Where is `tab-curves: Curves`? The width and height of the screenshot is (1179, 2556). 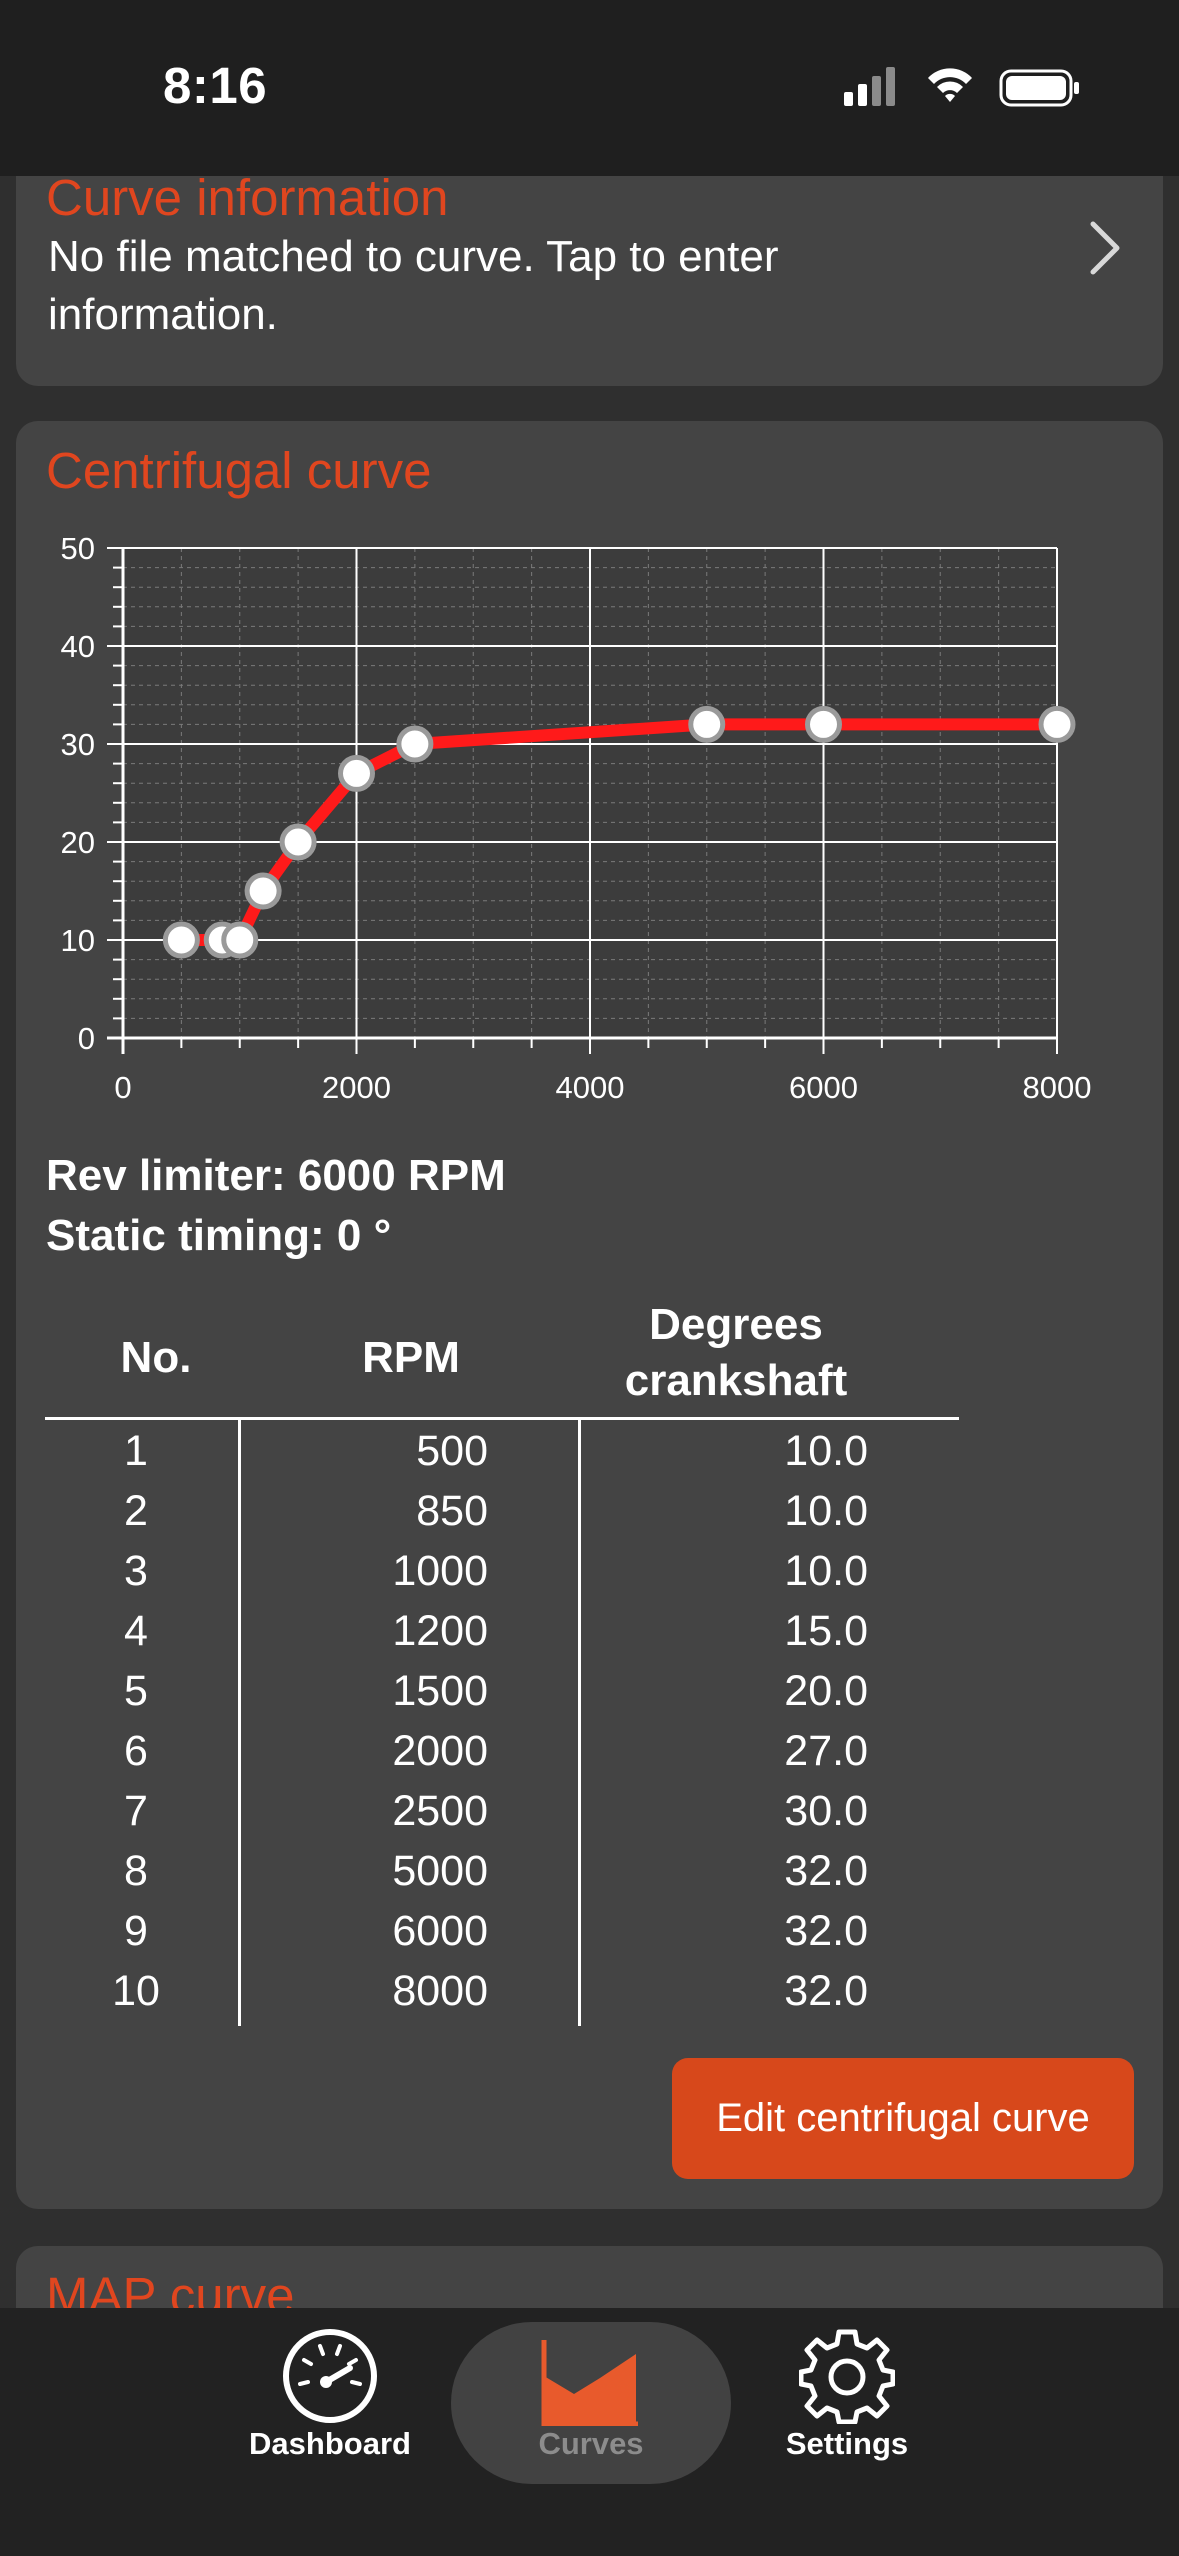
tab-curves: Curves is located at coordinates (591, 2408).